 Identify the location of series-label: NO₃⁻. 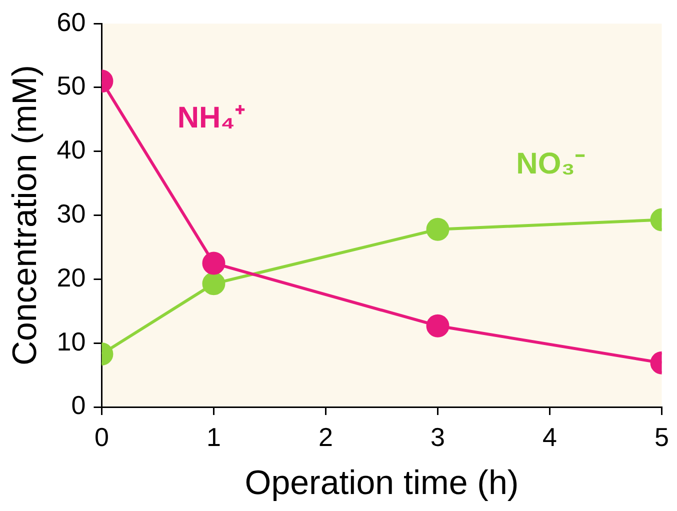
(551, 164).